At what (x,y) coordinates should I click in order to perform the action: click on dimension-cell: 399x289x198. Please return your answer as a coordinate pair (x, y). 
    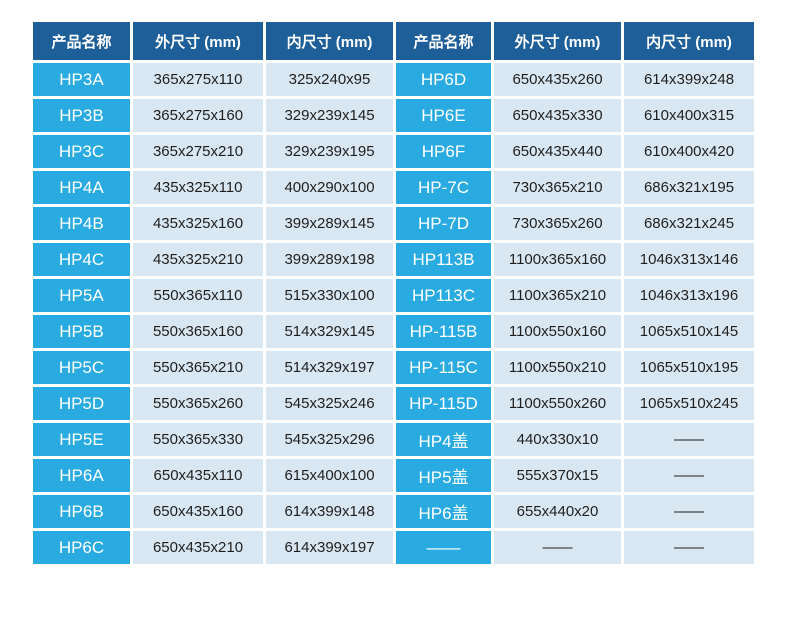
    Looking at the image, I should click on (329, 259).